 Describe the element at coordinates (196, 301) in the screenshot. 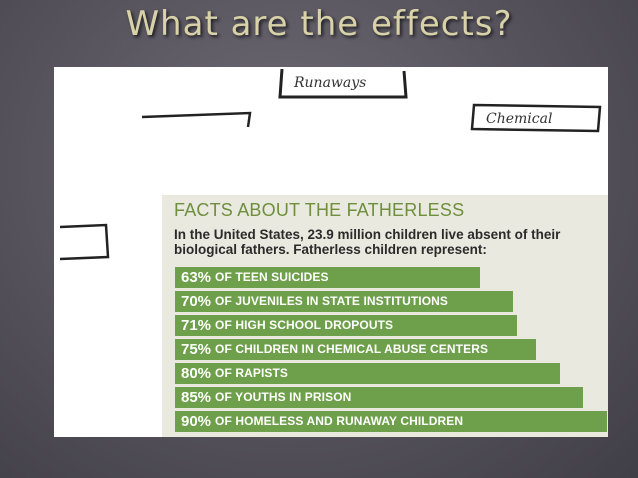

I see `bar-value-label: 70%` at that location.